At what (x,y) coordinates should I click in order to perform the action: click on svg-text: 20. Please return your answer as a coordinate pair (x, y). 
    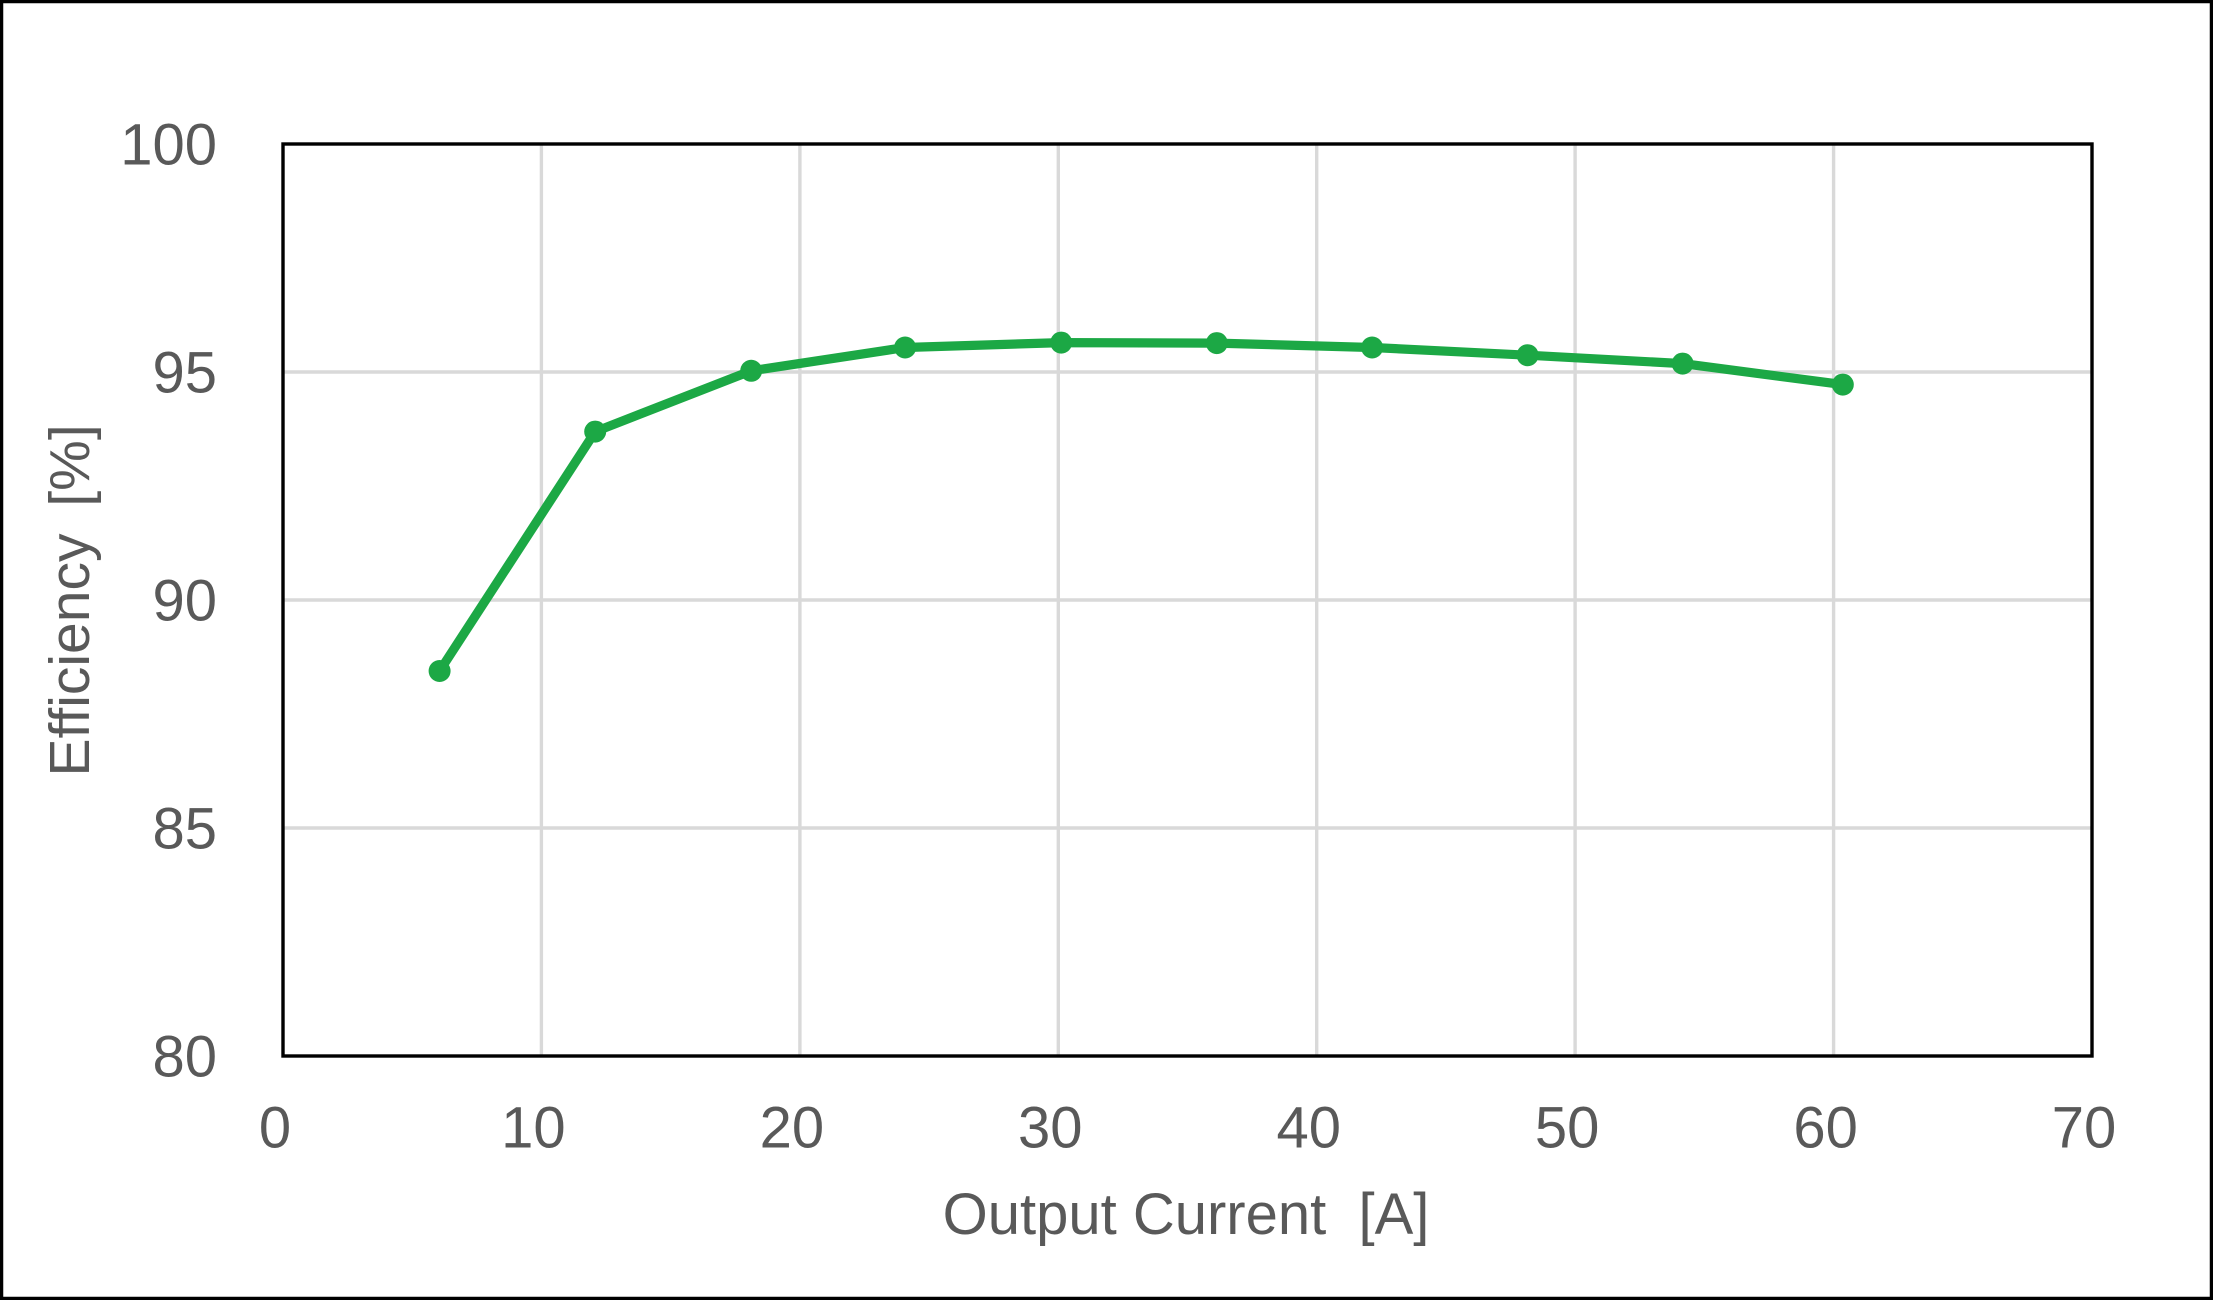
    Looking at the image, I should click on (792, 1128).